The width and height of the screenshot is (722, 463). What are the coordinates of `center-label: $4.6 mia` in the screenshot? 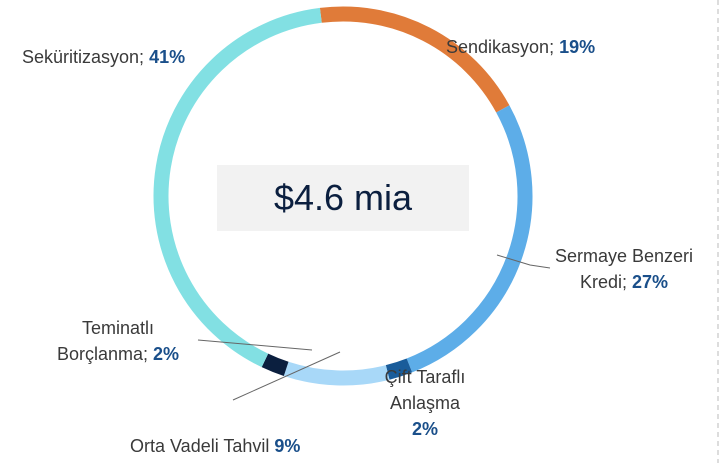 It's located at (343, 198).